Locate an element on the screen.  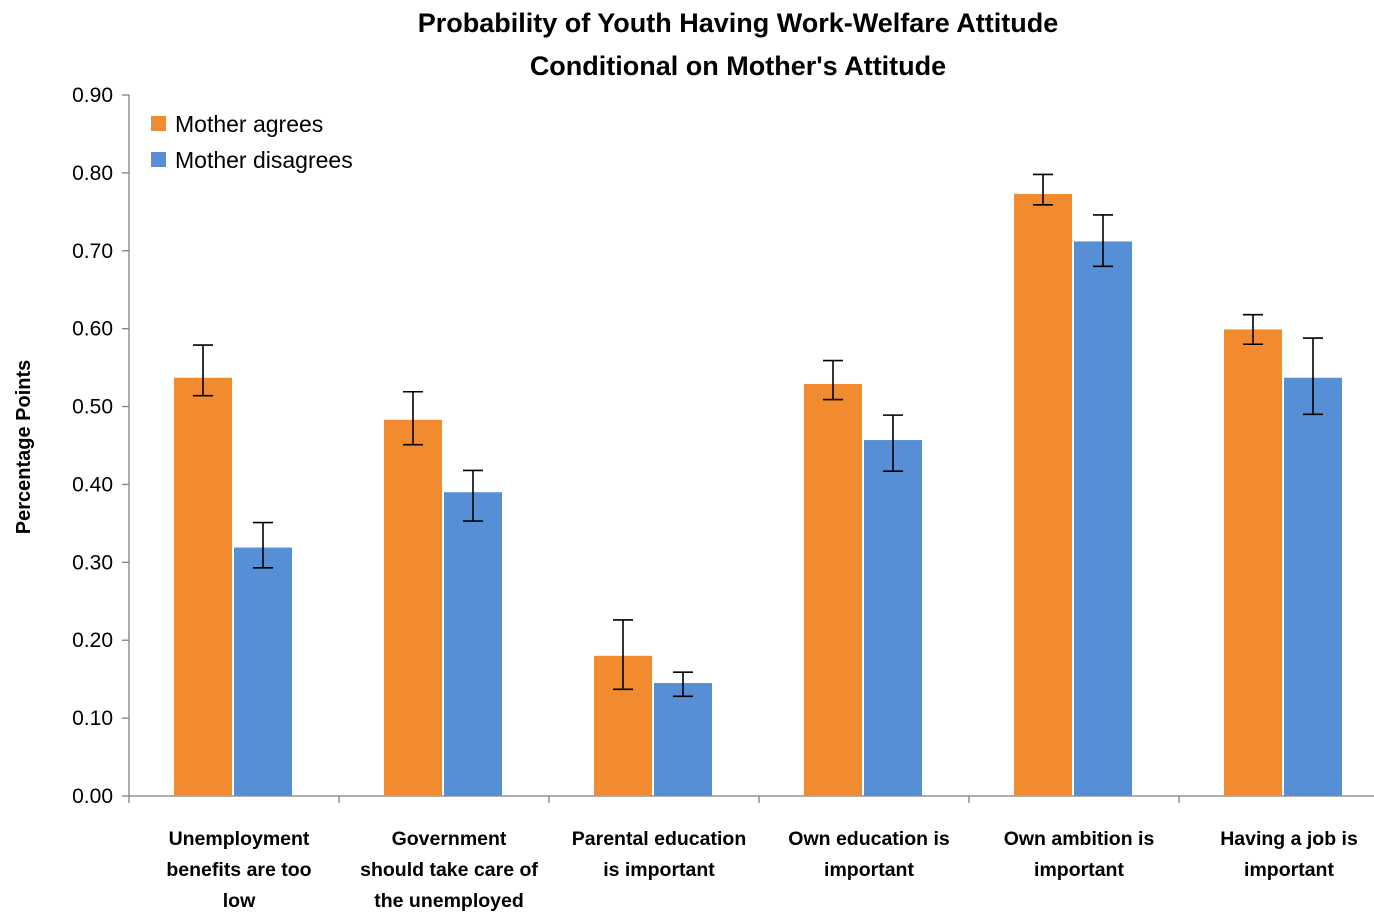
category-label: Having a job is is located at coordinates (1289, 839).